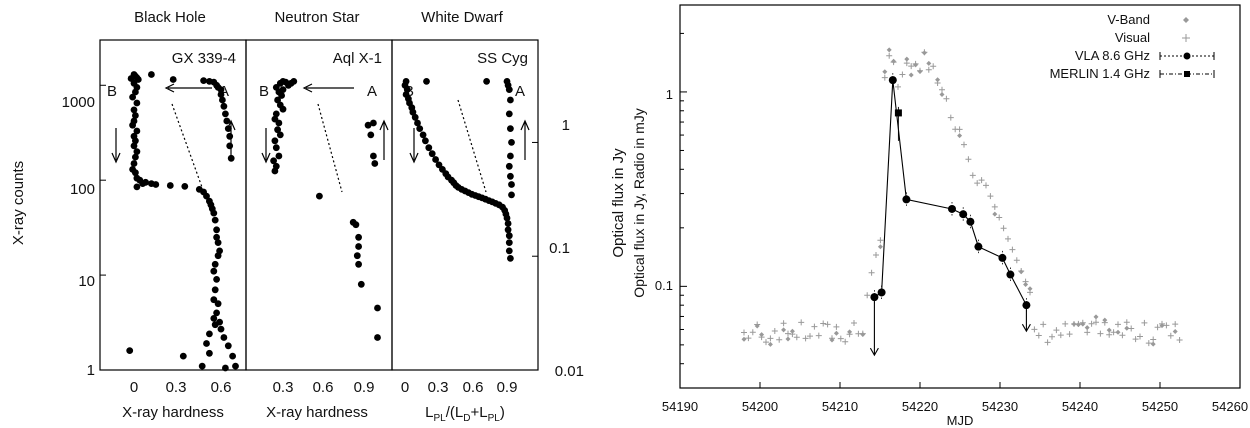 This screenshot has width=1250, height=428. I want to click on source-label: Aql X-1, so click(357, 58).